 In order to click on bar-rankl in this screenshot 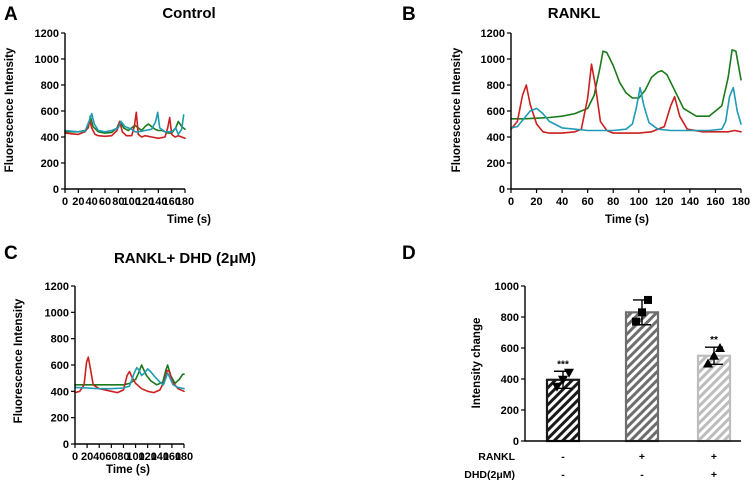, I will do `click(642, 377)`.